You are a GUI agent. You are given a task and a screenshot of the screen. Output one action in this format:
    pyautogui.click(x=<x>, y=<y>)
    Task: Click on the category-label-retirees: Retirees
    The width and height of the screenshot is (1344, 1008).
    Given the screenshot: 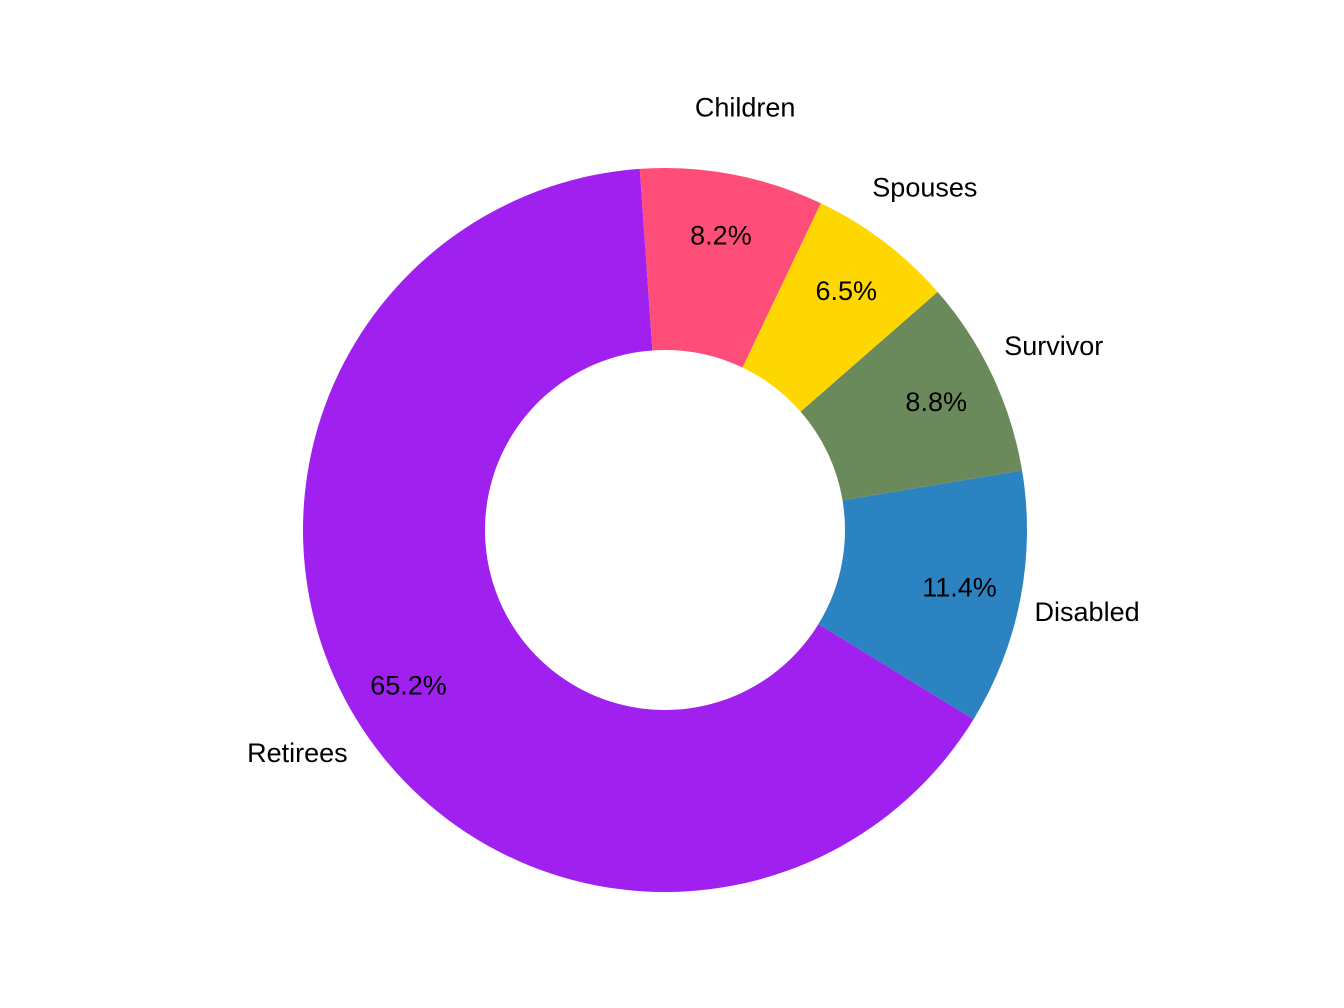 What is the action you would take?
    pyautogui.click(x=297, y=753)
    